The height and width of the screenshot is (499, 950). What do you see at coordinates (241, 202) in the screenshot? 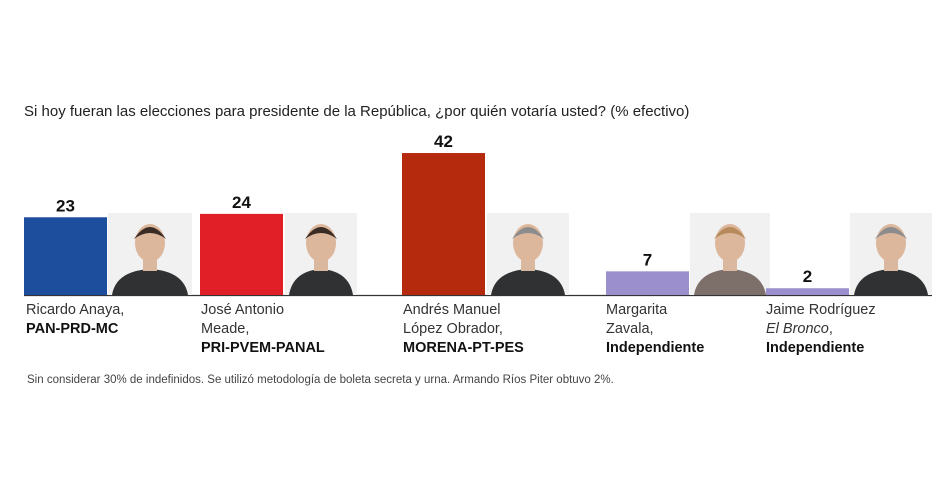
I see `data-label-2: 24` at bounding box center [241, 202].